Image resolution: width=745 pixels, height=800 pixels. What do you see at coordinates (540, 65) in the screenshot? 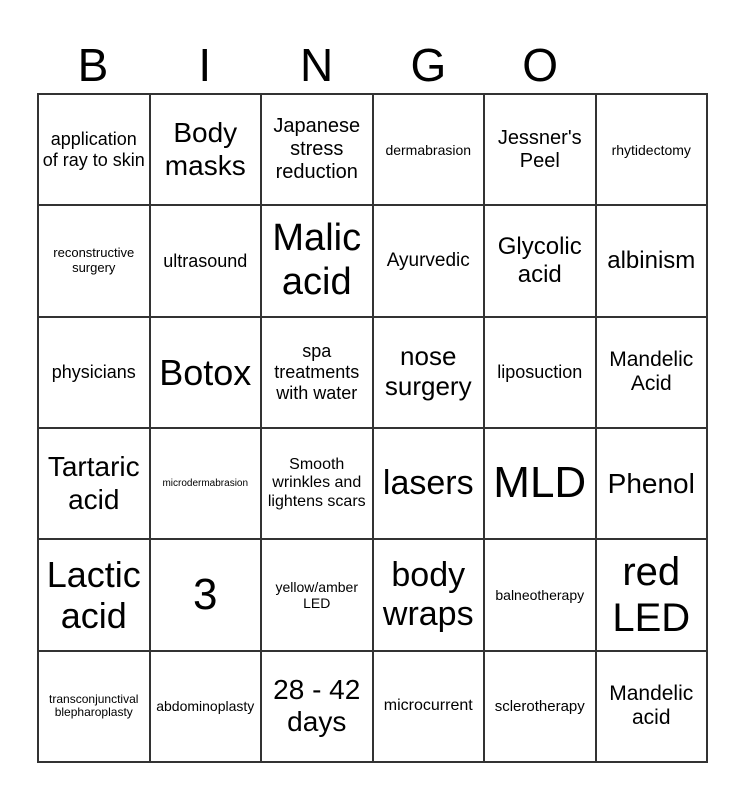
I see `header-letter-o: O` at bounding box center [540, 65].